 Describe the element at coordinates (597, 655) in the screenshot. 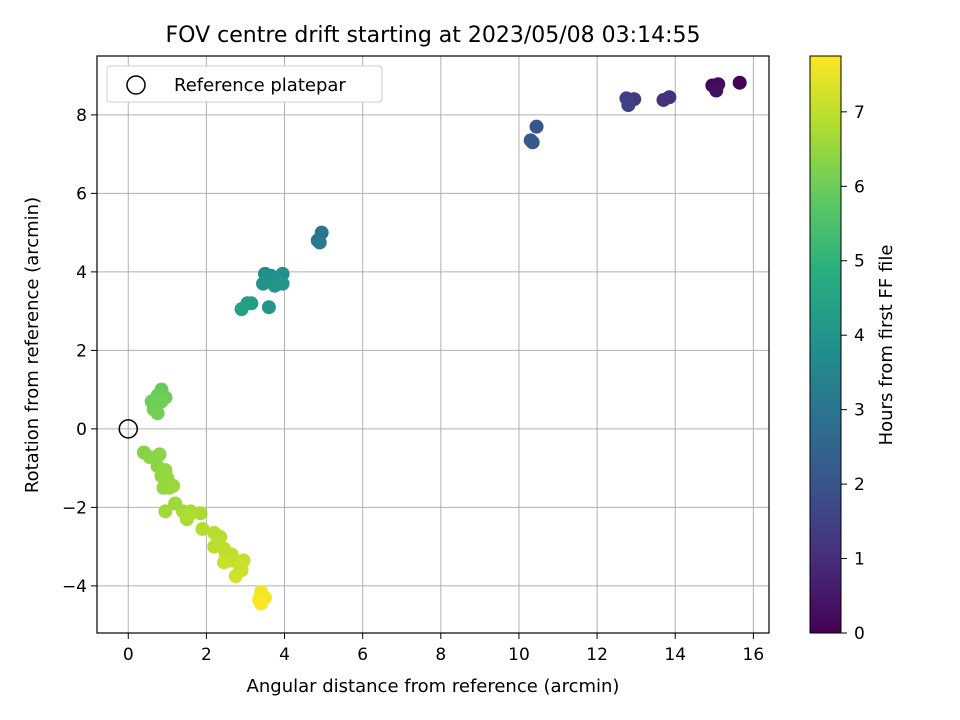

I see `x-tick-label: 12` at that location.